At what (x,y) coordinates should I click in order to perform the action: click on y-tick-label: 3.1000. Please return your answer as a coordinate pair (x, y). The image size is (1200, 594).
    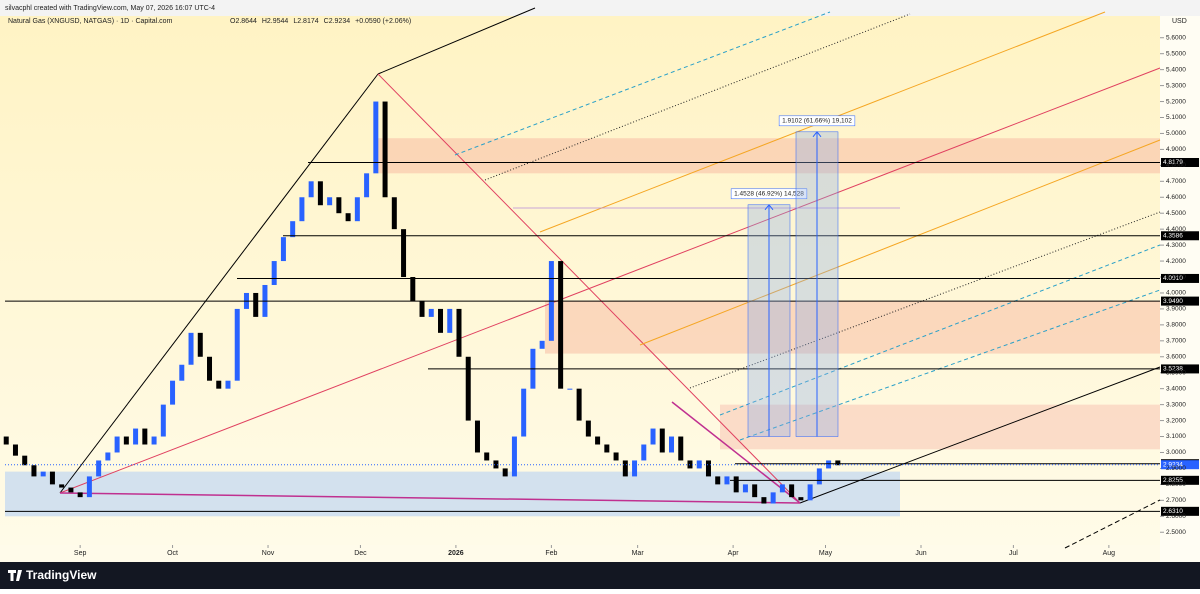
    Looking at the image, I should click on (1176, 436).